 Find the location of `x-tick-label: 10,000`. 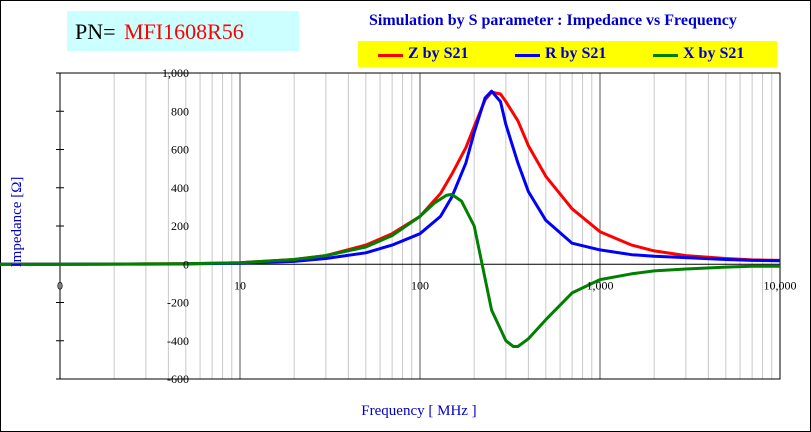

x-tick-label: 10,000 is located at coordinates (780, 285).